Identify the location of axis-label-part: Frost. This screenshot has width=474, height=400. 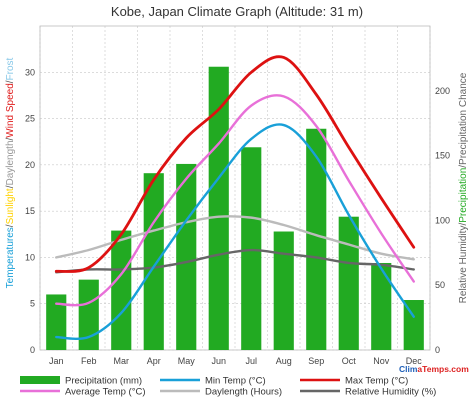
(10, 68).